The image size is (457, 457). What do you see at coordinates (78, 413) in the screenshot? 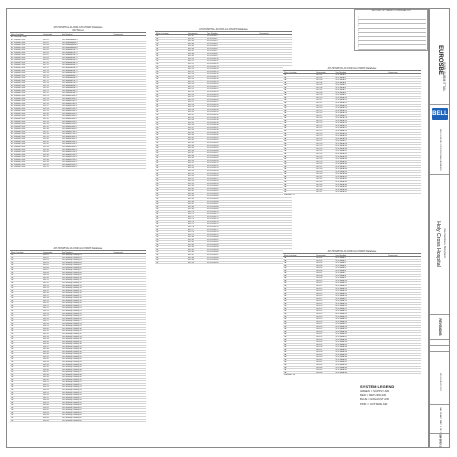
I see `table-row: 1B SF3-63 VFV-Hallway Gallery-63` at bounding box center [78, 413].